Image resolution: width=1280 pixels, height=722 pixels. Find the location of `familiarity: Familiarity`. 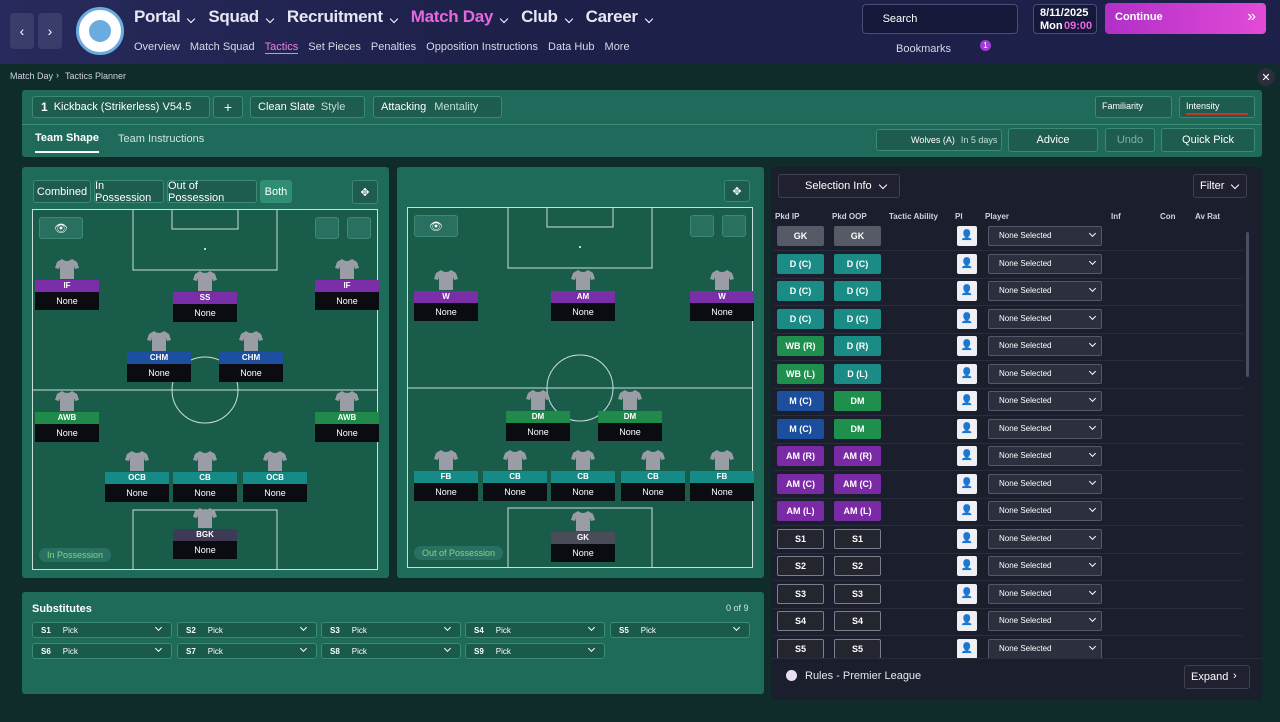

familiarity: Familiarity is located at coordinates (1133, 107).